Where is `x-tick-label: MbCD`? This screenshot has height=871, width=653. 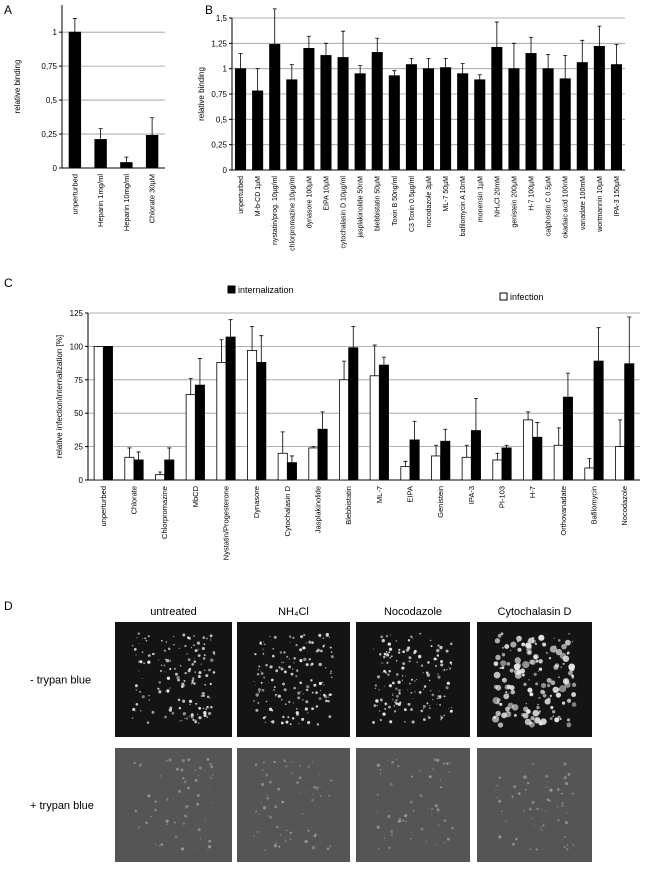 x-tick-label: MbCD is located at coordinates (195, 496).